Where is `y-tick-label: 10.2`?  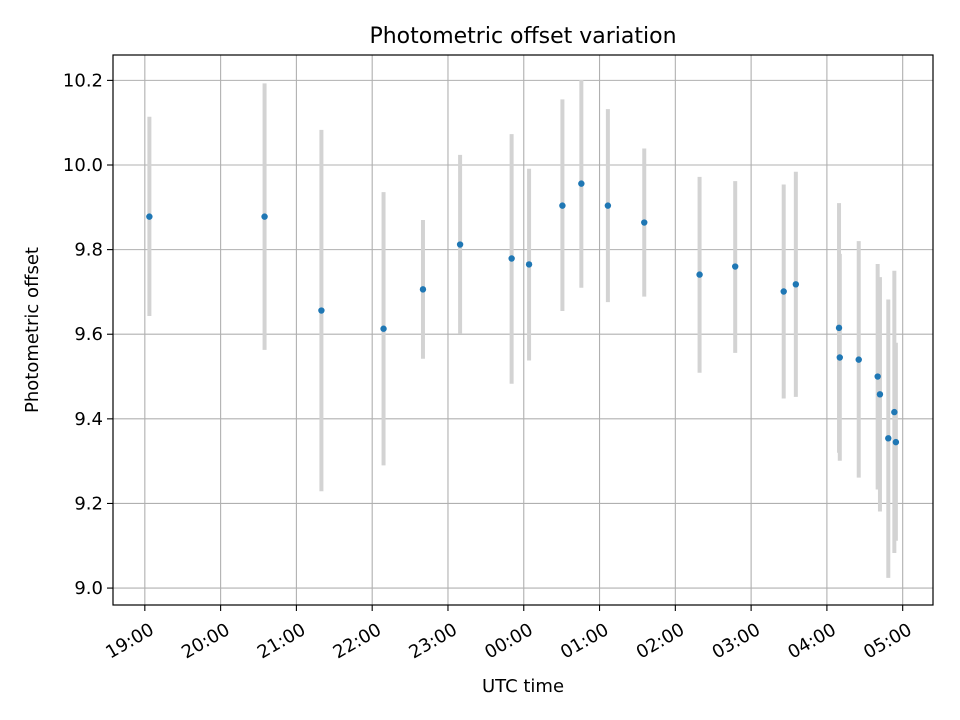
y-tick-label: 10.2 is located at coordinates (83, 80).